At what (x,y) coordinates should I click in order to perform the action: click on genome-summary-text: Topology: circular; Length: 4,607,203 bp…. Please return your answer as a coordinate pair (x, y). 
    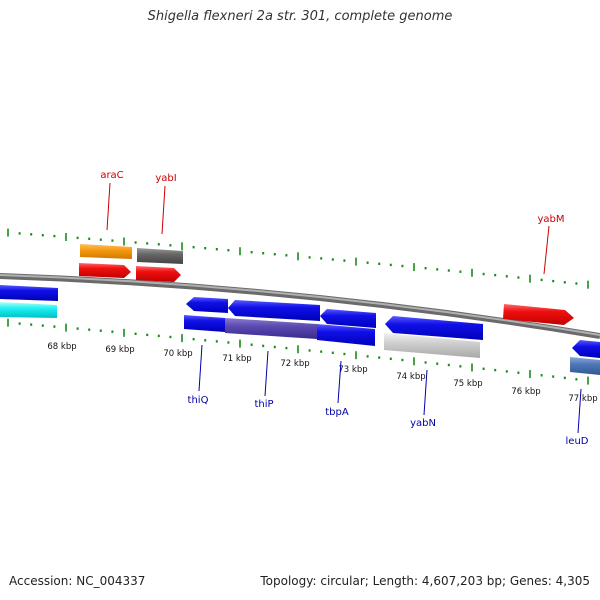
    Looking at the image, I should click on (425, 581).